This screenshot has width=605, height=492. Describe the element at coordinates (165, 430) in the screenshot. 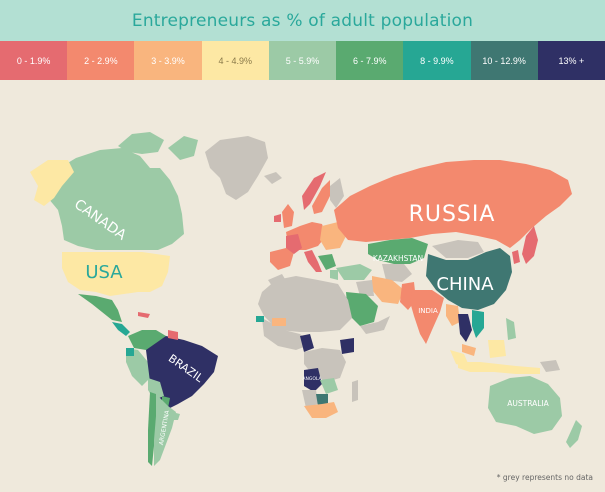

I see `argentina` at that location.